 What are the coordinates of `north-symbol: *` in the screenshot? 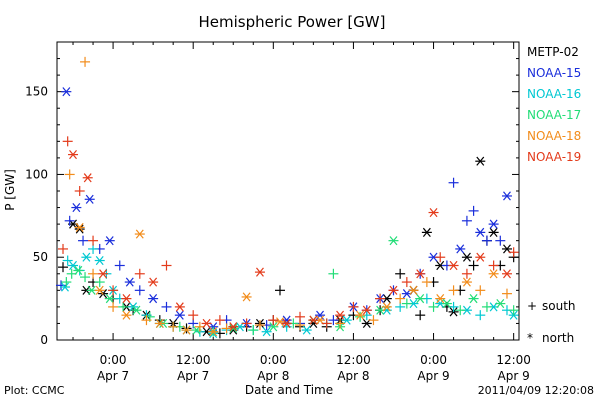 It's located at (530, 338).